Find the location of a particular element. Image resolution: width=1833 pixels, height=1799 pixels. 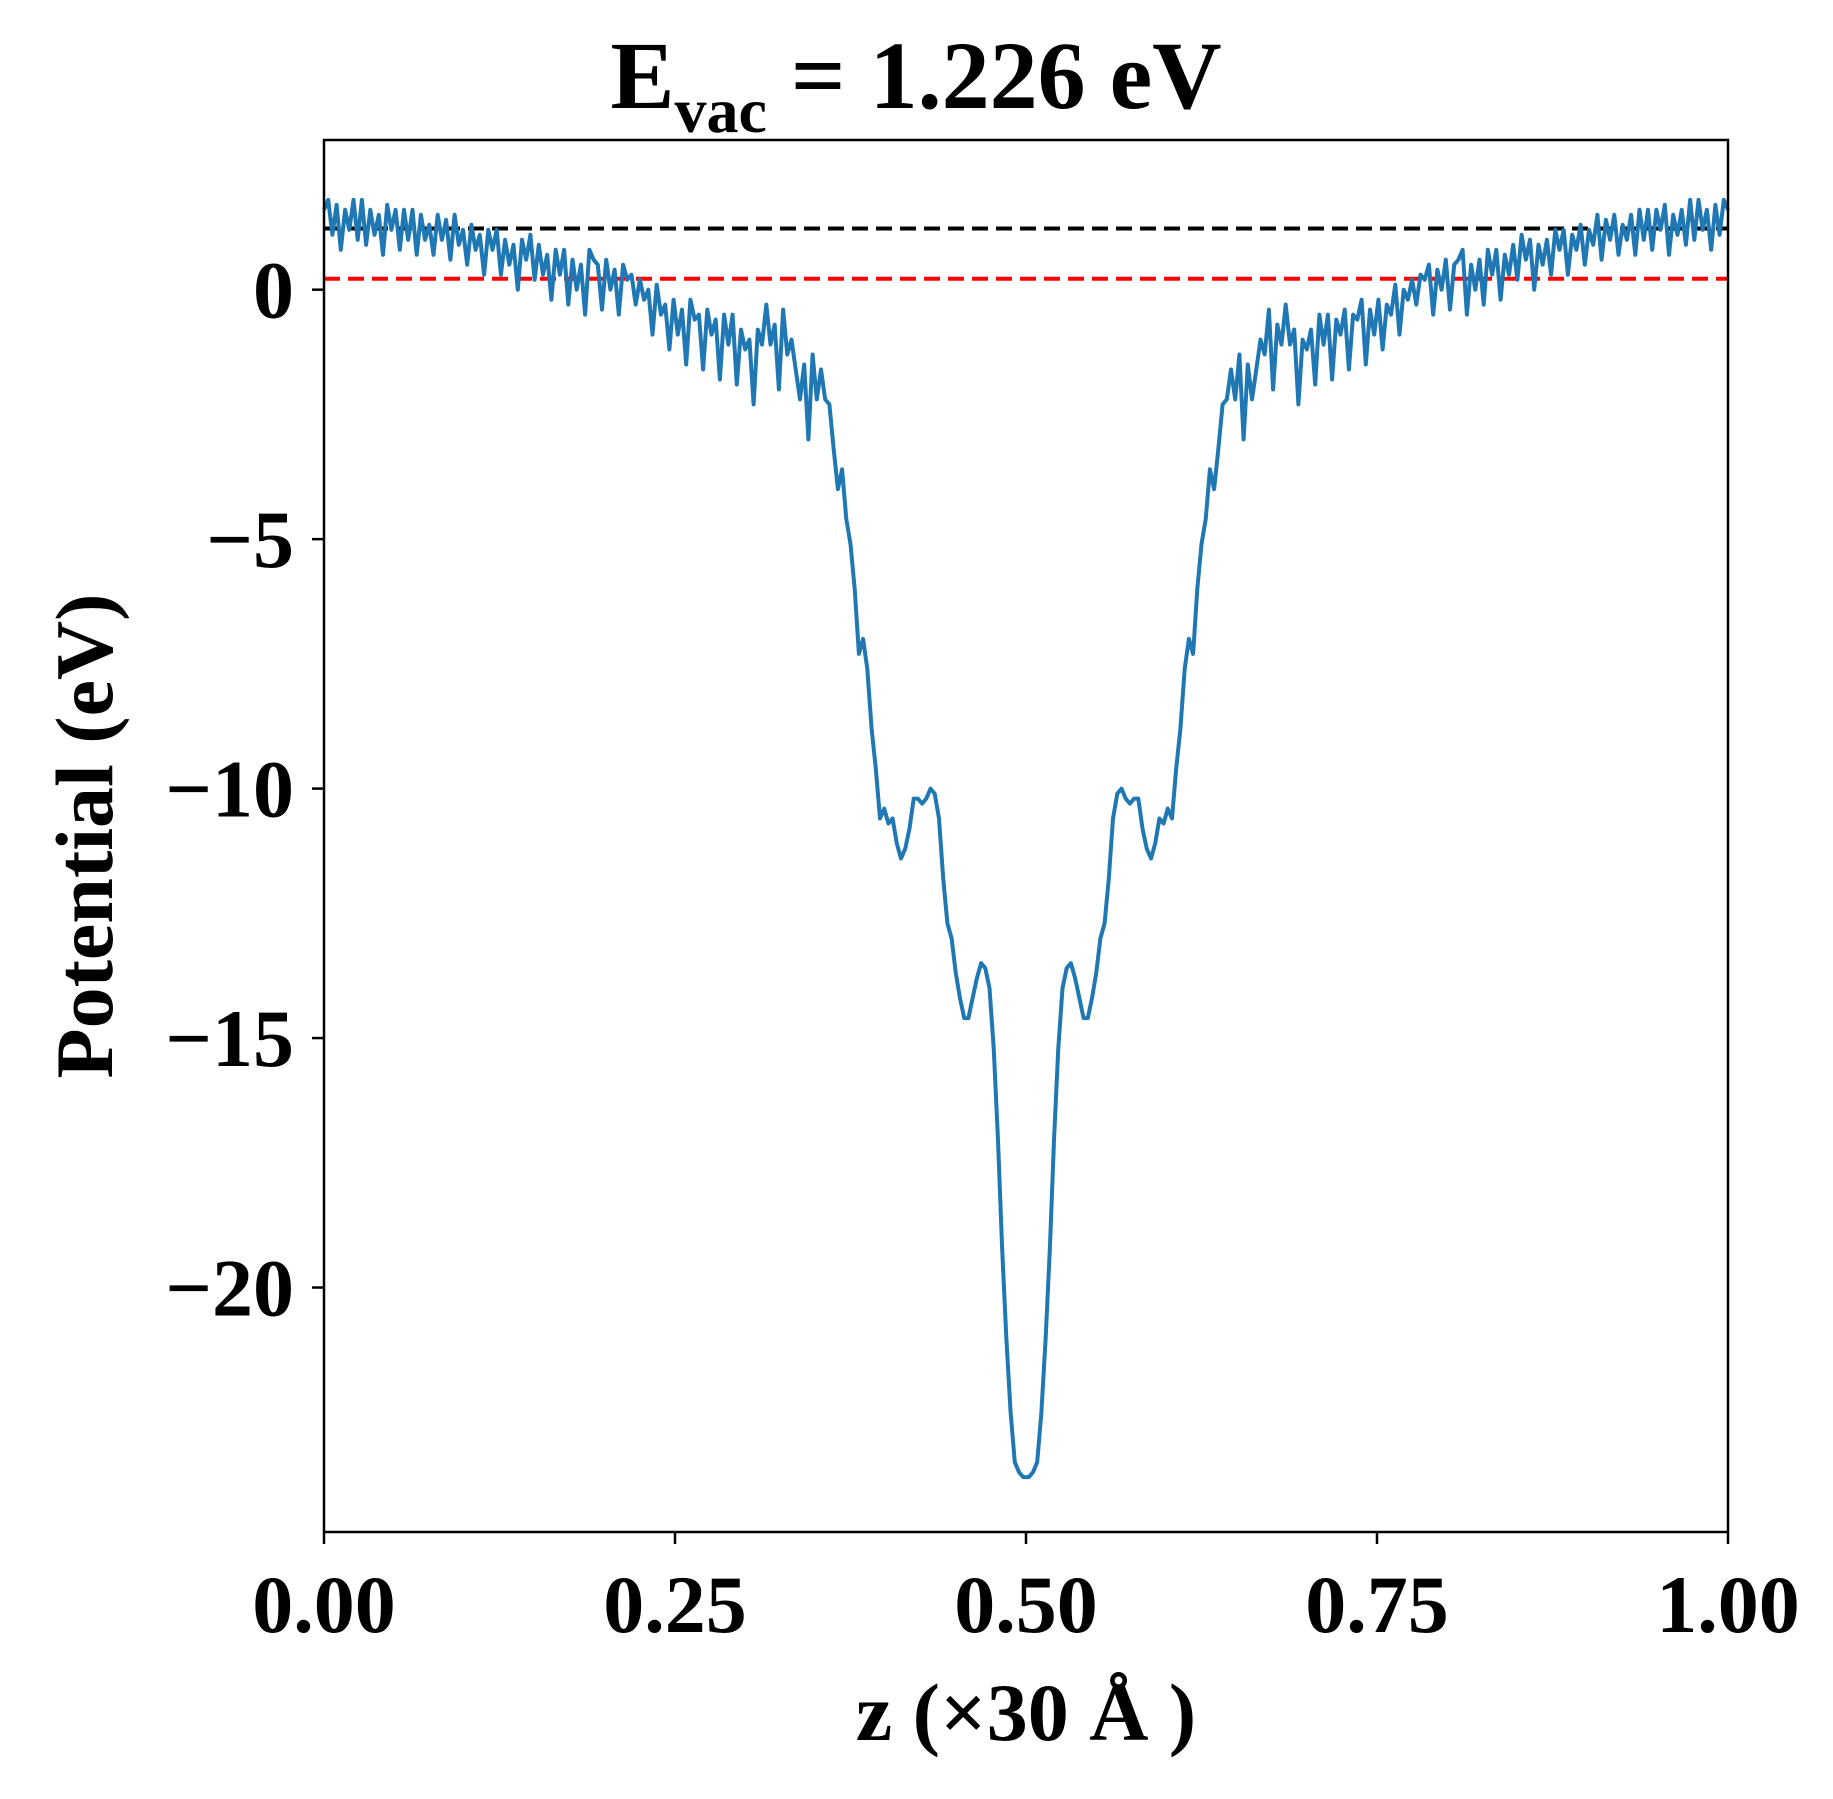

chart-title: Evac = 1.226 eV is located at coordinates (915, 84).